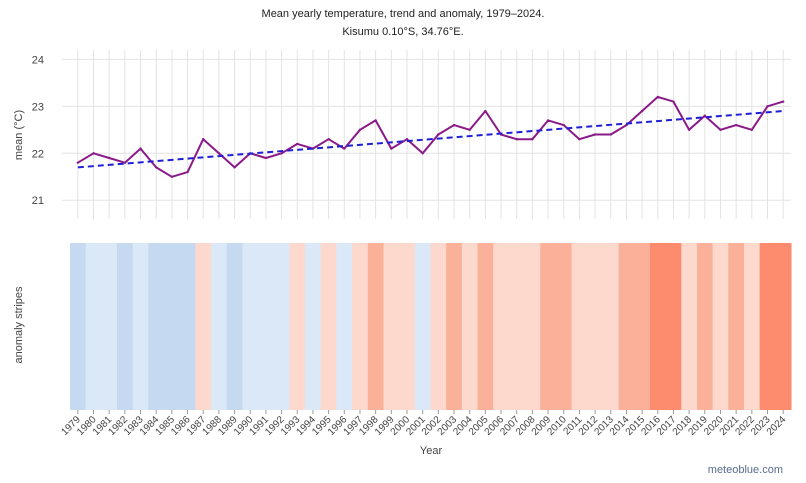 The image size is (806, 483). What do you see at coordinates (38, 130) in the screenshot?
I see `y-axis: 21 22 23 24` at bounding box center [38, 130].